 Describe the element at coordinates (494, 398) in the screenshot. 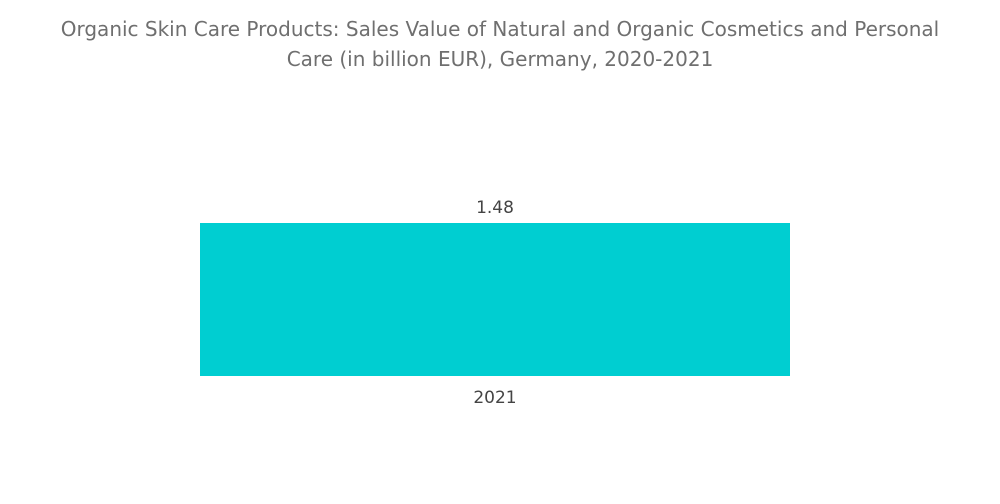

I see `x-tick-label-2021: 2021` at that location.